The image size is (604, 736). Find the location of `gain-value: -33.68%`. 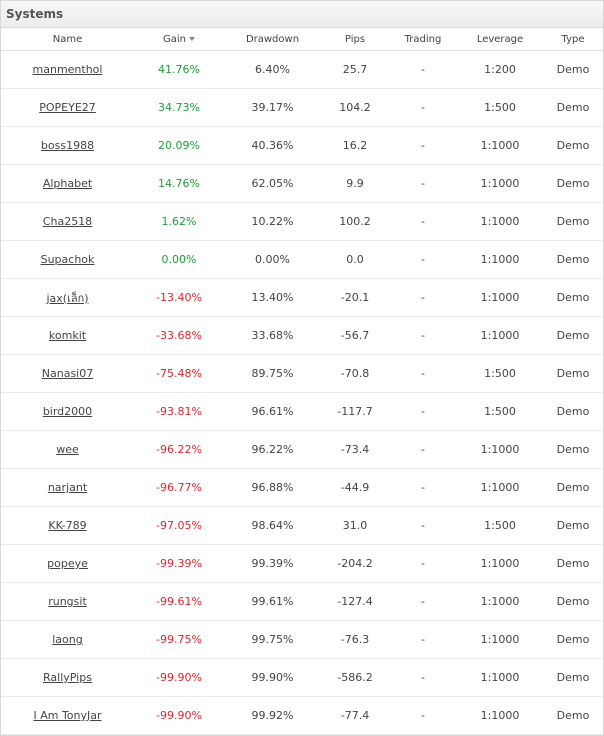

gain-value: -33.68% is located at coordinates (179, 335).